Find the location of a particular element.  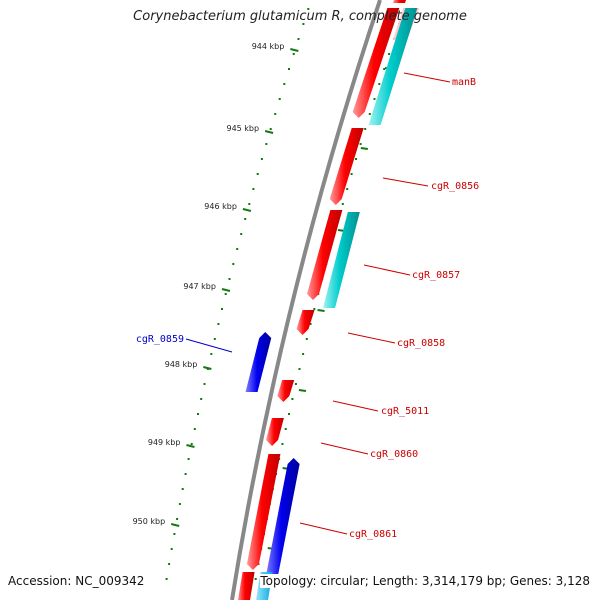

accession-label: Accession: NC_009342 is located at coordinates (76, 581).